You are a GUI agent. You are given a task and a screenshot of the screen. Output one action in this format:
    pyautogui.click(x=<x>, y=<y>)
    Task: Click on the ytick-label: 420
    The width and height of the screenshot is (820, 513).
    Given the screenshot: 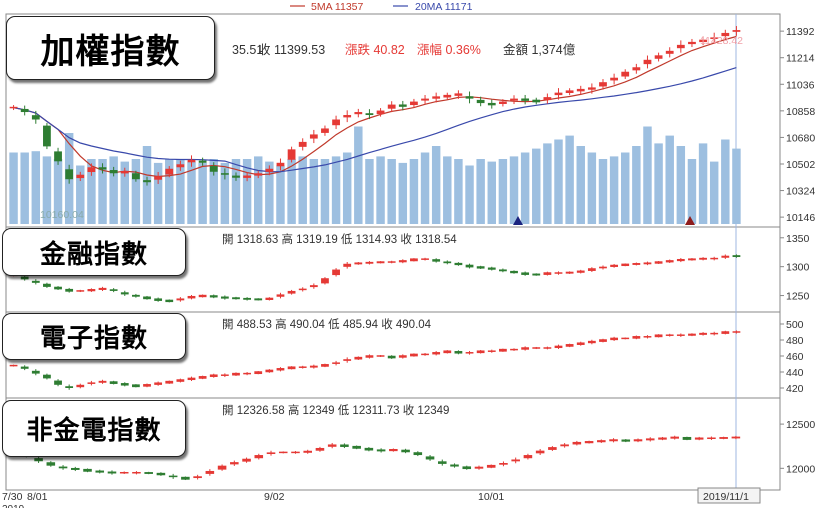 What is the action you would take?
    pyautogui.click(x=795, y=389)
    